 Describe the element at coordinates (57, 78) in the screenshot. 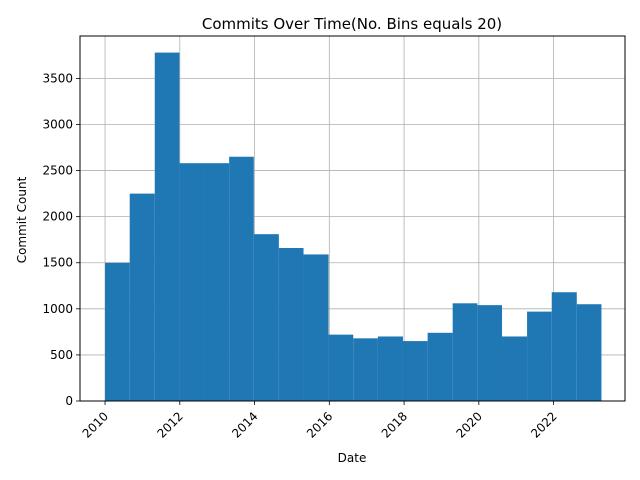

I see `y-tick-label: 3500` at that location.